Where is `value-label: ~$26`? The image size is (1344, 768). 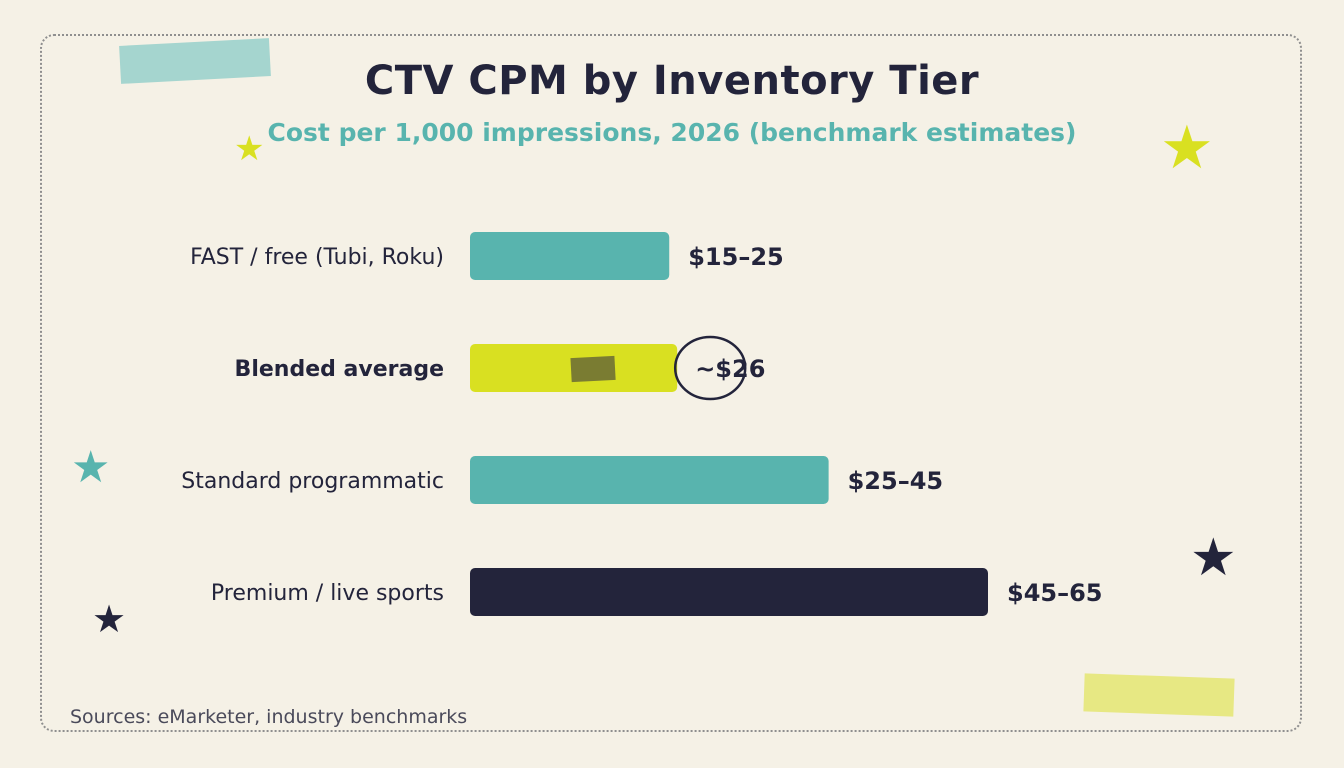
value-label: ~$26 is located at coordinates (730, 369).